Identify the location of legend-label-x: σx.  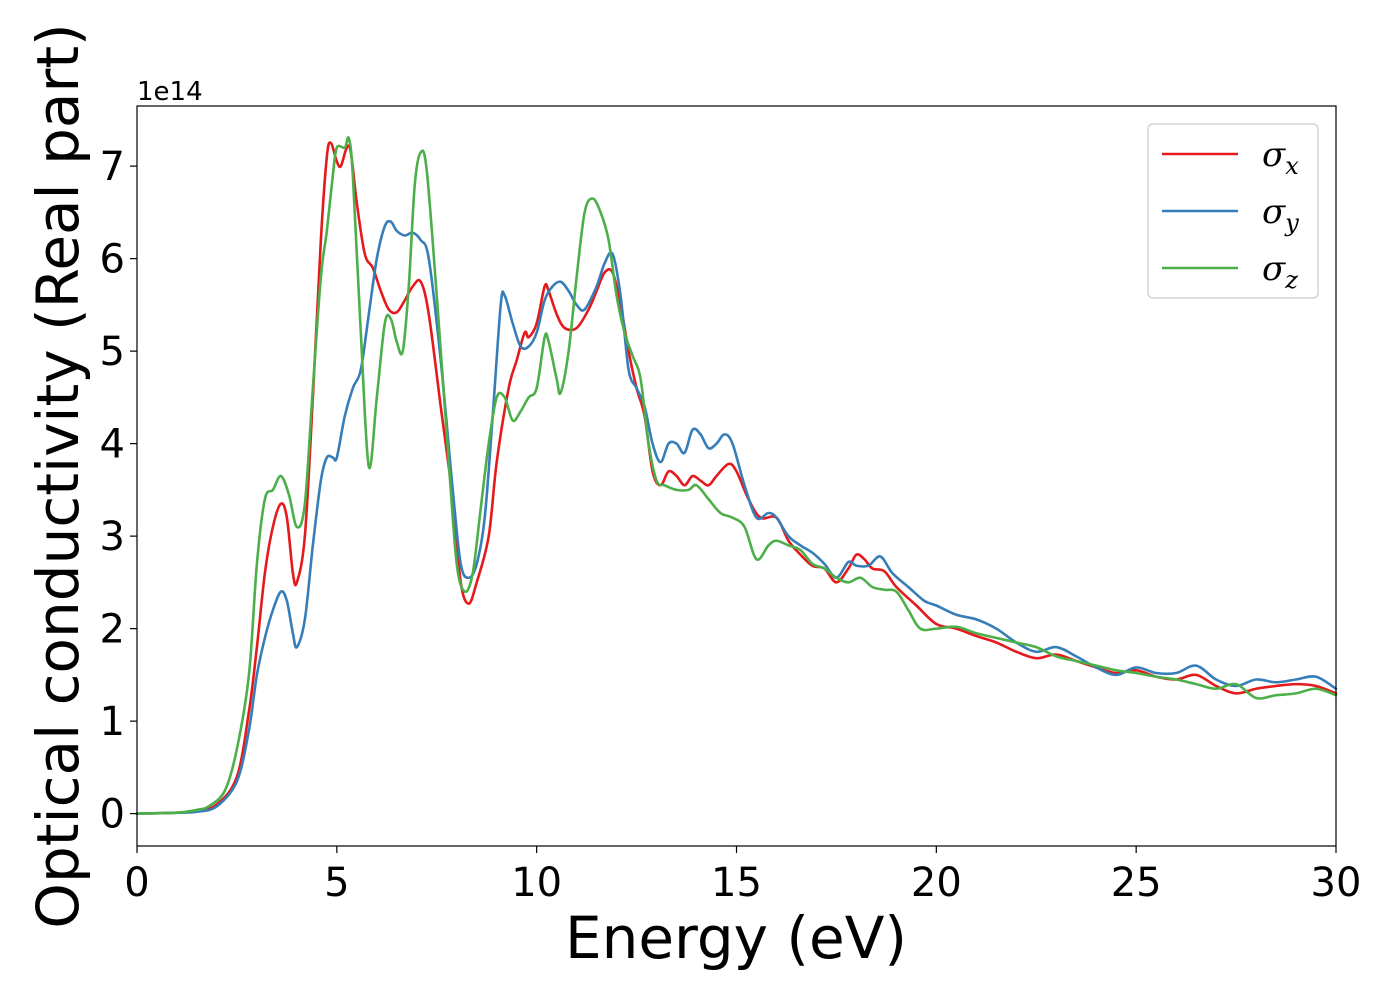
(1280, 157).